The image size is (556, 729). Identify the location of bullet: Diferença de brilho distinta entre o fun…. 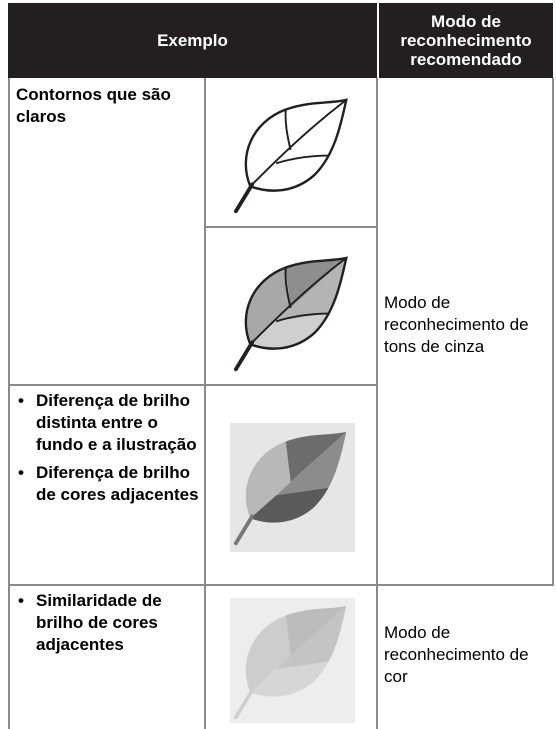
(109, 423).